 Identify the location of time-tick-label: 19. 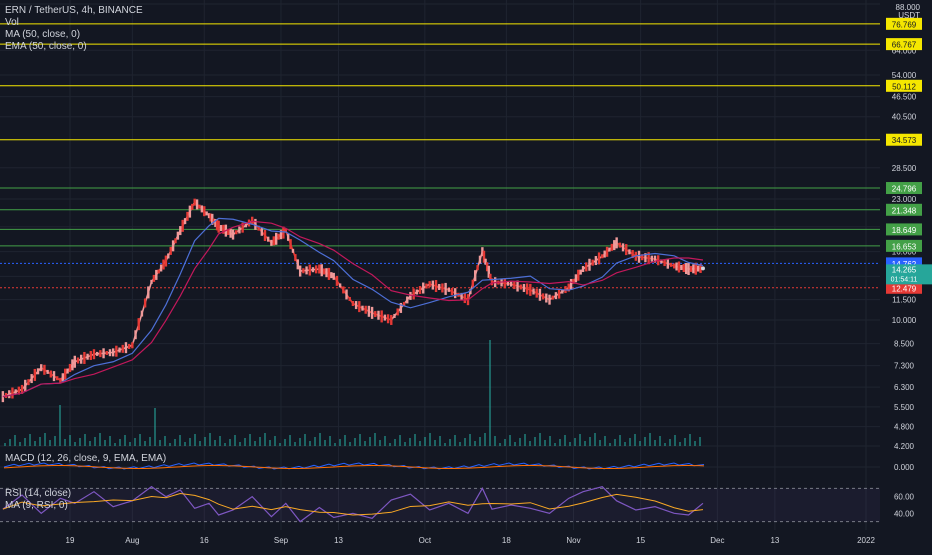
(70, 540).